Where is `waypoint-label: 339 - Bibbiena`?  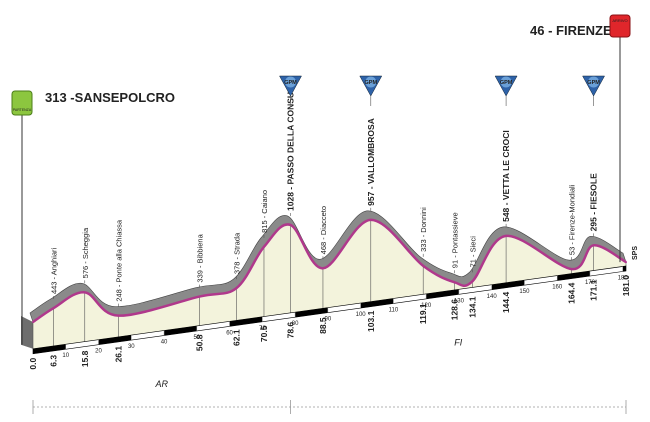
waypoint-label: 339 - Bibbiena is located at coordinates (199, 257).